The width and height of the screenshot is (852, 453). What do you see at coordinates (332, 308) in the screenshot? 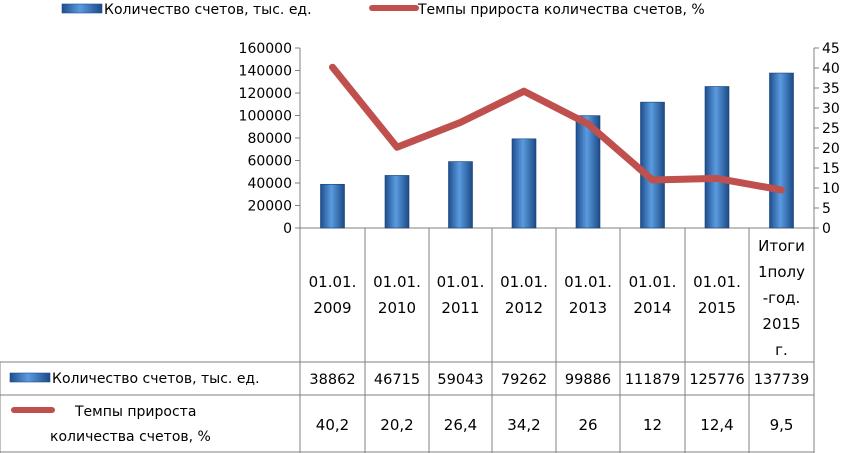
I see `x-tick-label: 2009` at bounding box center [332, 308].